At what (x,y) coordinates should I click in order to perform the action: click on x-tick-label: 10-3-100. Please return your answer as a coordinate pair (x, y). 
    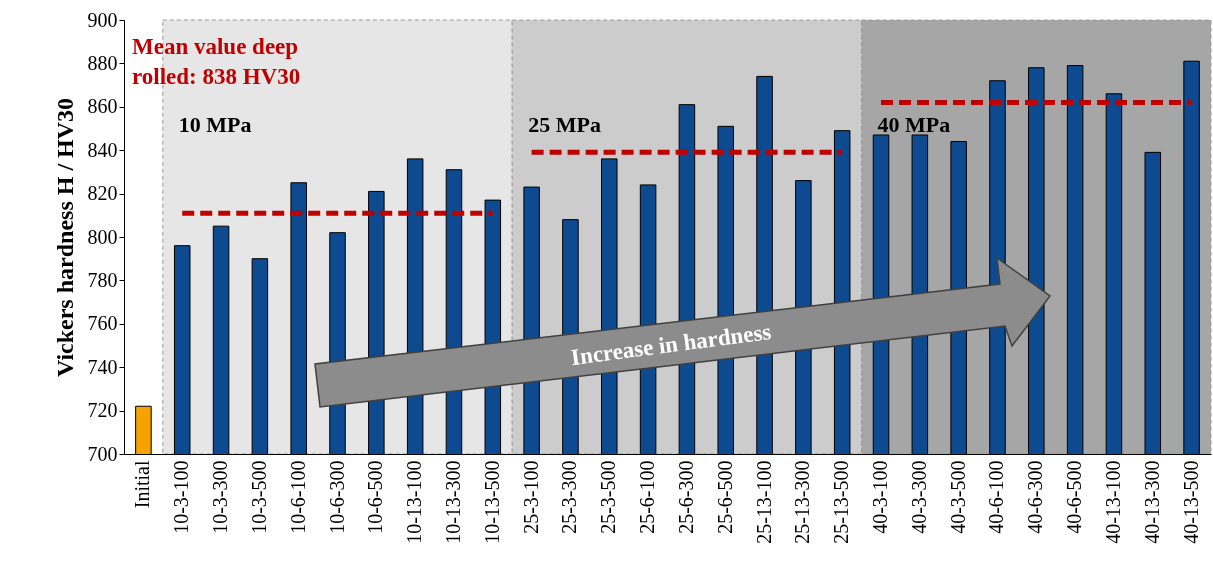
    Looking at the image, I should click on (181, 497).